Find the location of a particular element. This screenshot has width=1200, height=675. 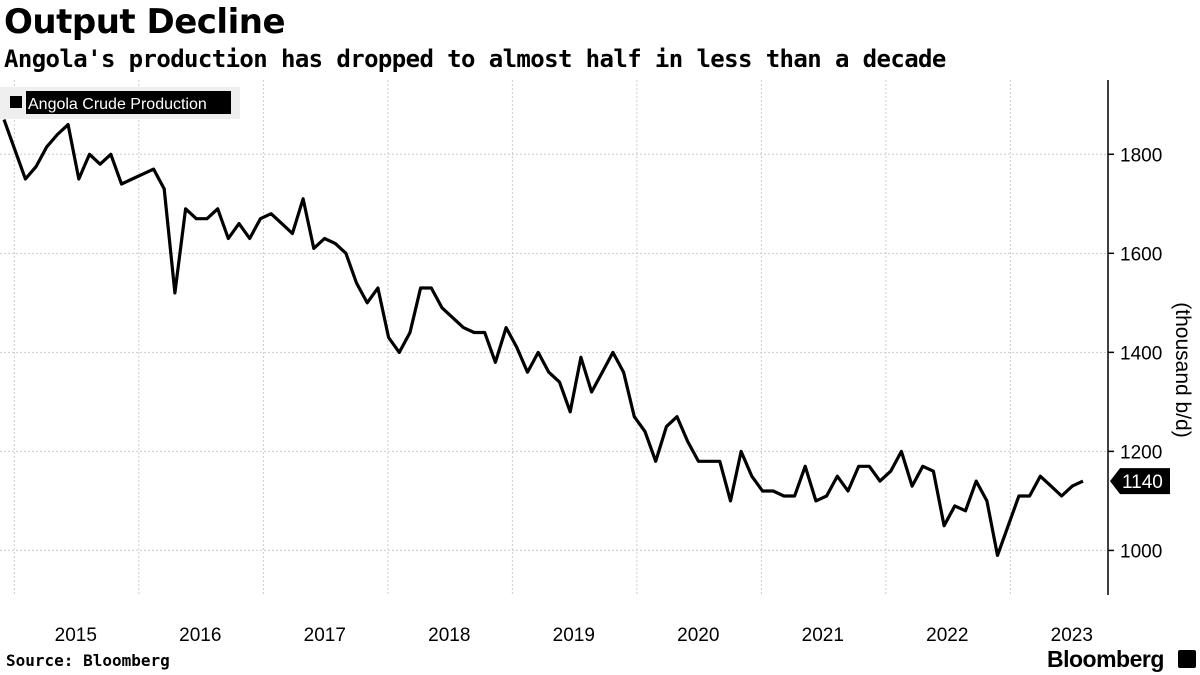

legend: Angola Crude Production is located at coordinates (120, 103).